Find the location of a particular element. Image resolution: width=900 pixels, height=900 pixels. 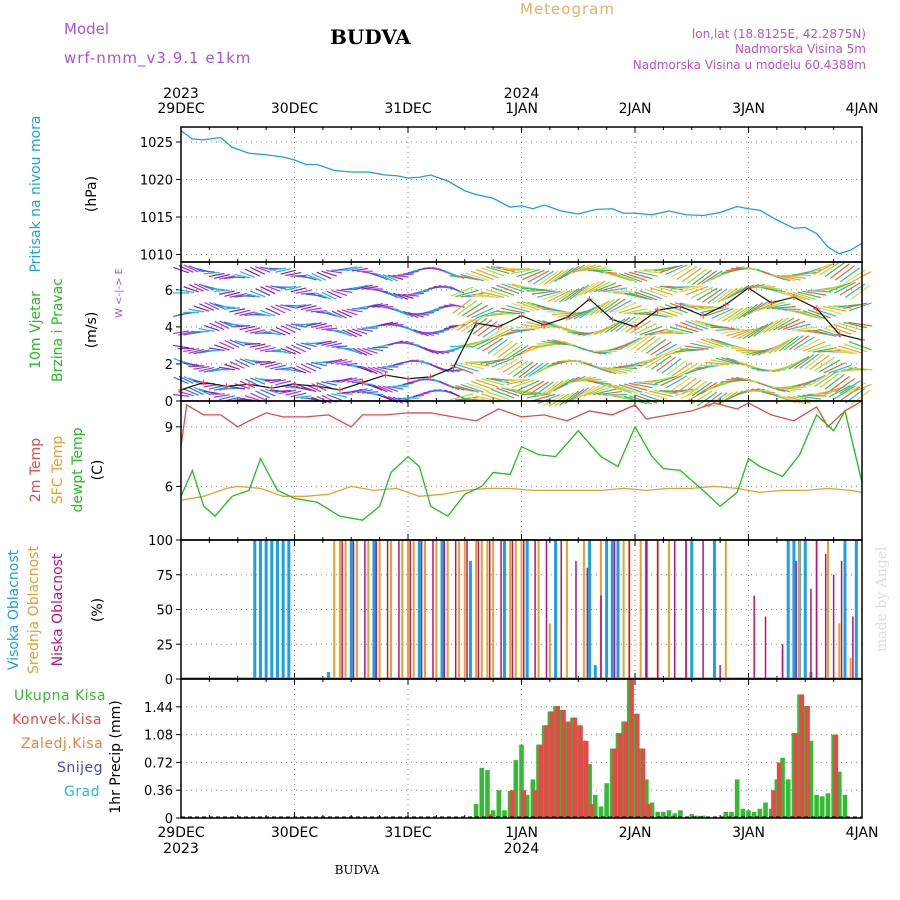

panel-4: 0 0.36 0.72 1.08 1.44 is located at coordinates (503, 753).